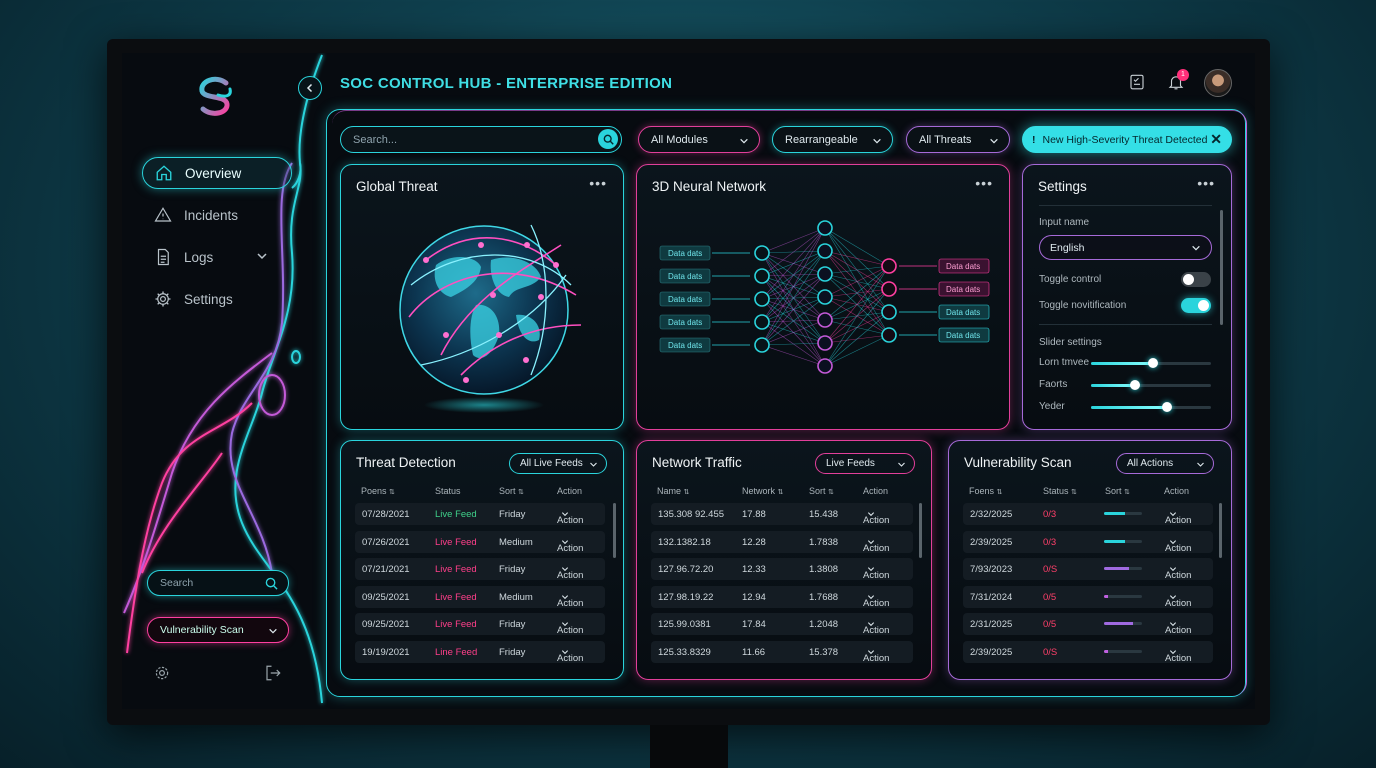 The height and width of the screenshot is (768, 1376). Describe the element at coordinates (1088, 569) in the screenshot. I see `table-row: 7/93/2023 0/S Action` at that location.